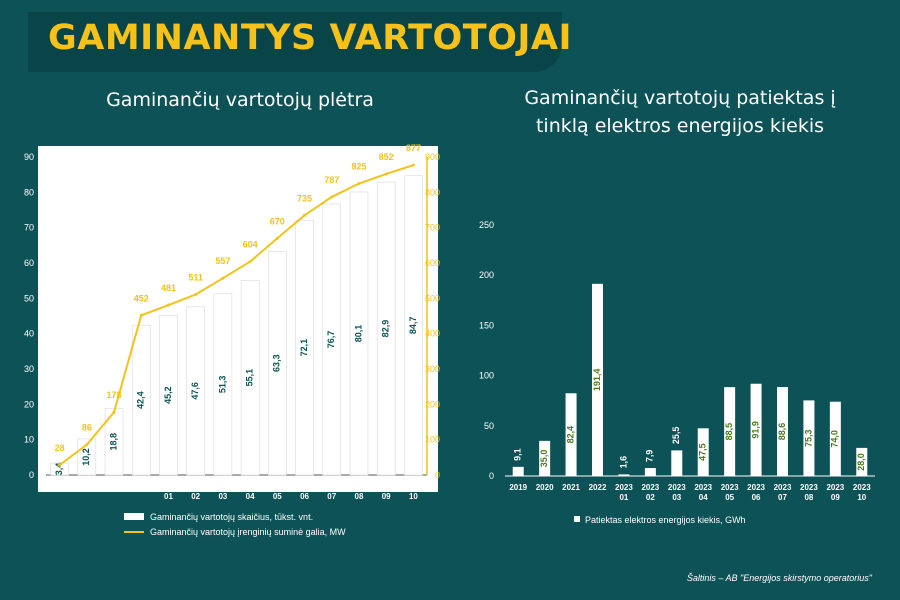 The width and height of the screenshot is (900, 600). I want to click on left-chart-x-tick-line-11-0: 2023, so click(359, 486).